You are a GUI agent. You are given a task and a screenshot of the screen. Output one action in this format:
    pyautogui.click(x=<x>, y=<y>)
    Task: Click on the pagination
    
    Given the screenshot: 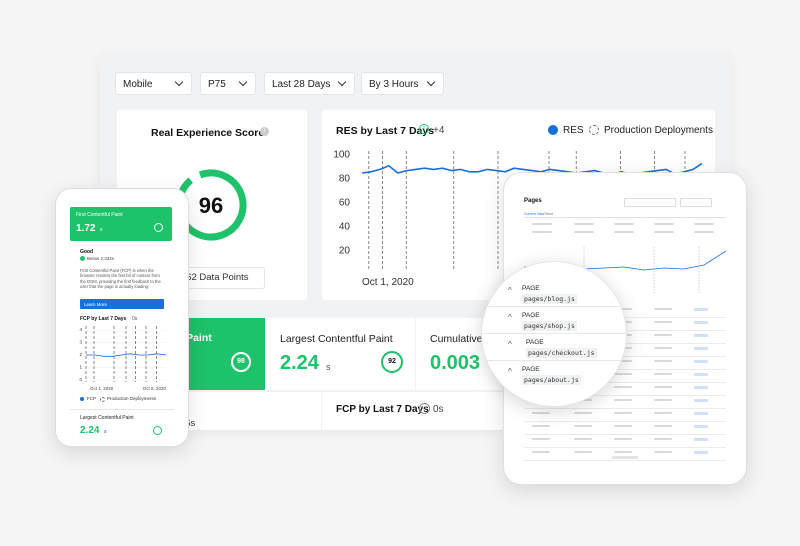 What is the action you would take?
    pyautogui.click(x=625, y=457)
    